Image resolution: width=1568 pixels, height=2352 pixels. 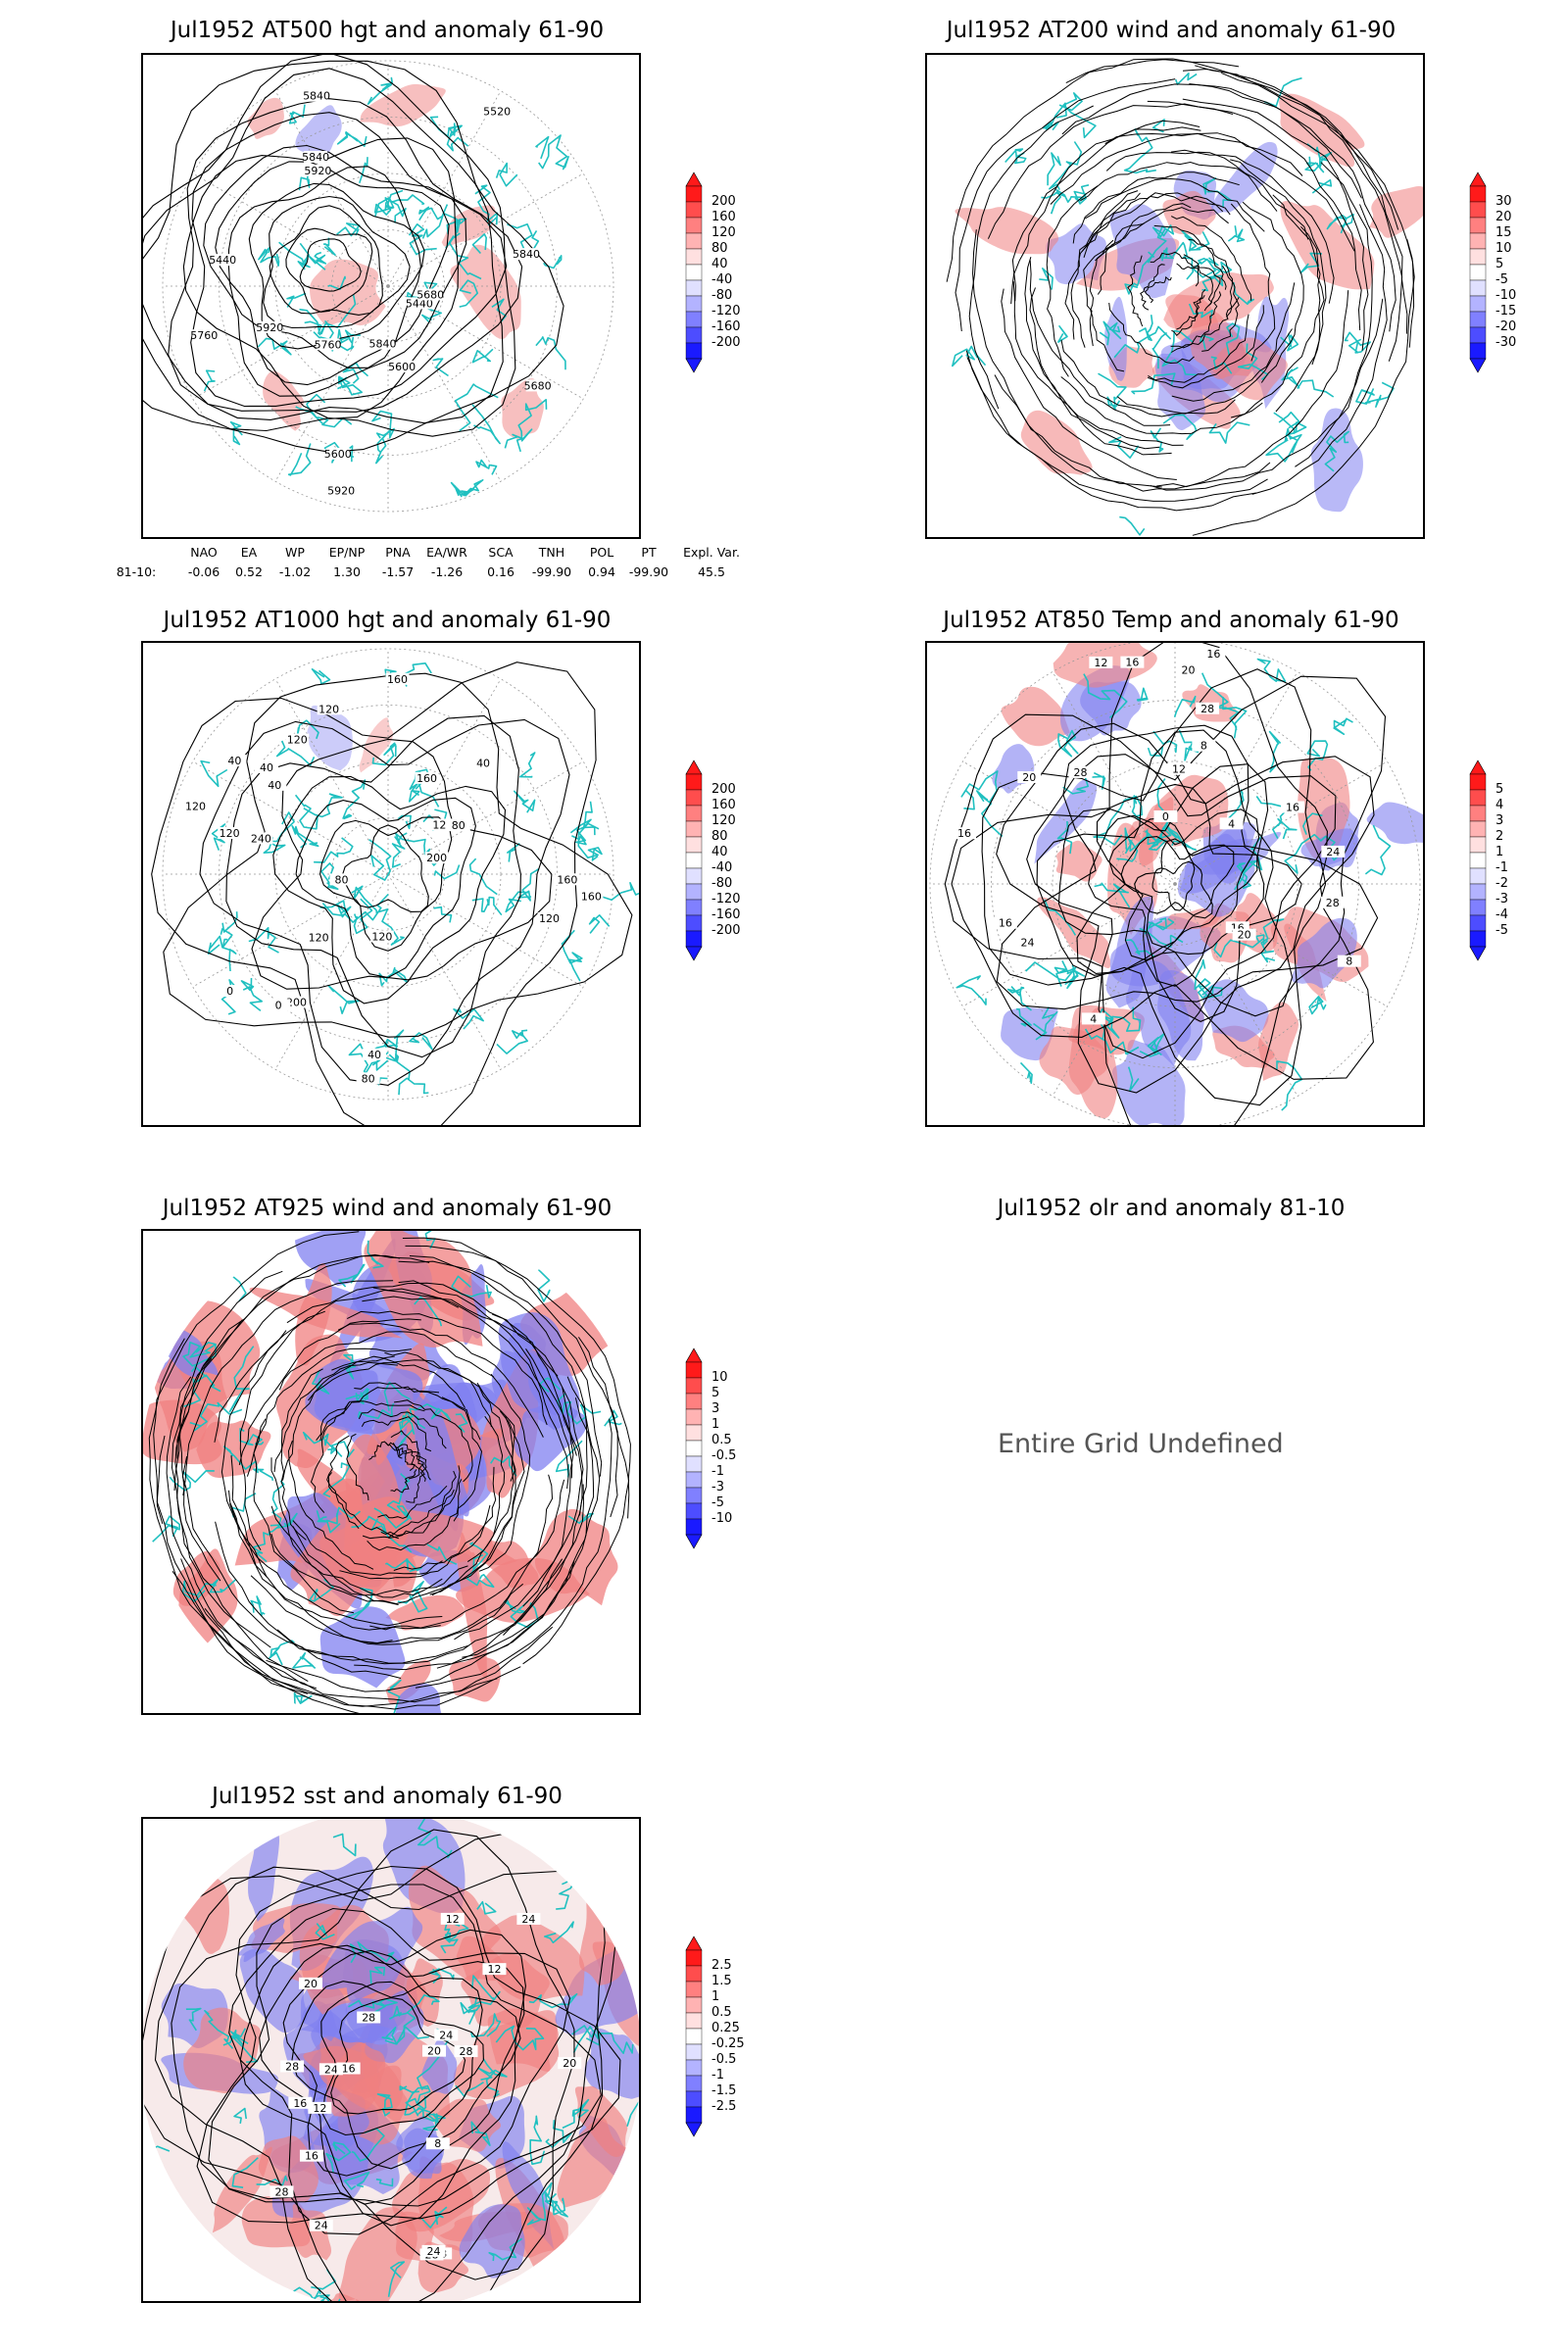 What do you see at coordinates (1501, 915) in the screenshot?
I see `legend-tick-label: -4` at bounding box center [1501, 915].